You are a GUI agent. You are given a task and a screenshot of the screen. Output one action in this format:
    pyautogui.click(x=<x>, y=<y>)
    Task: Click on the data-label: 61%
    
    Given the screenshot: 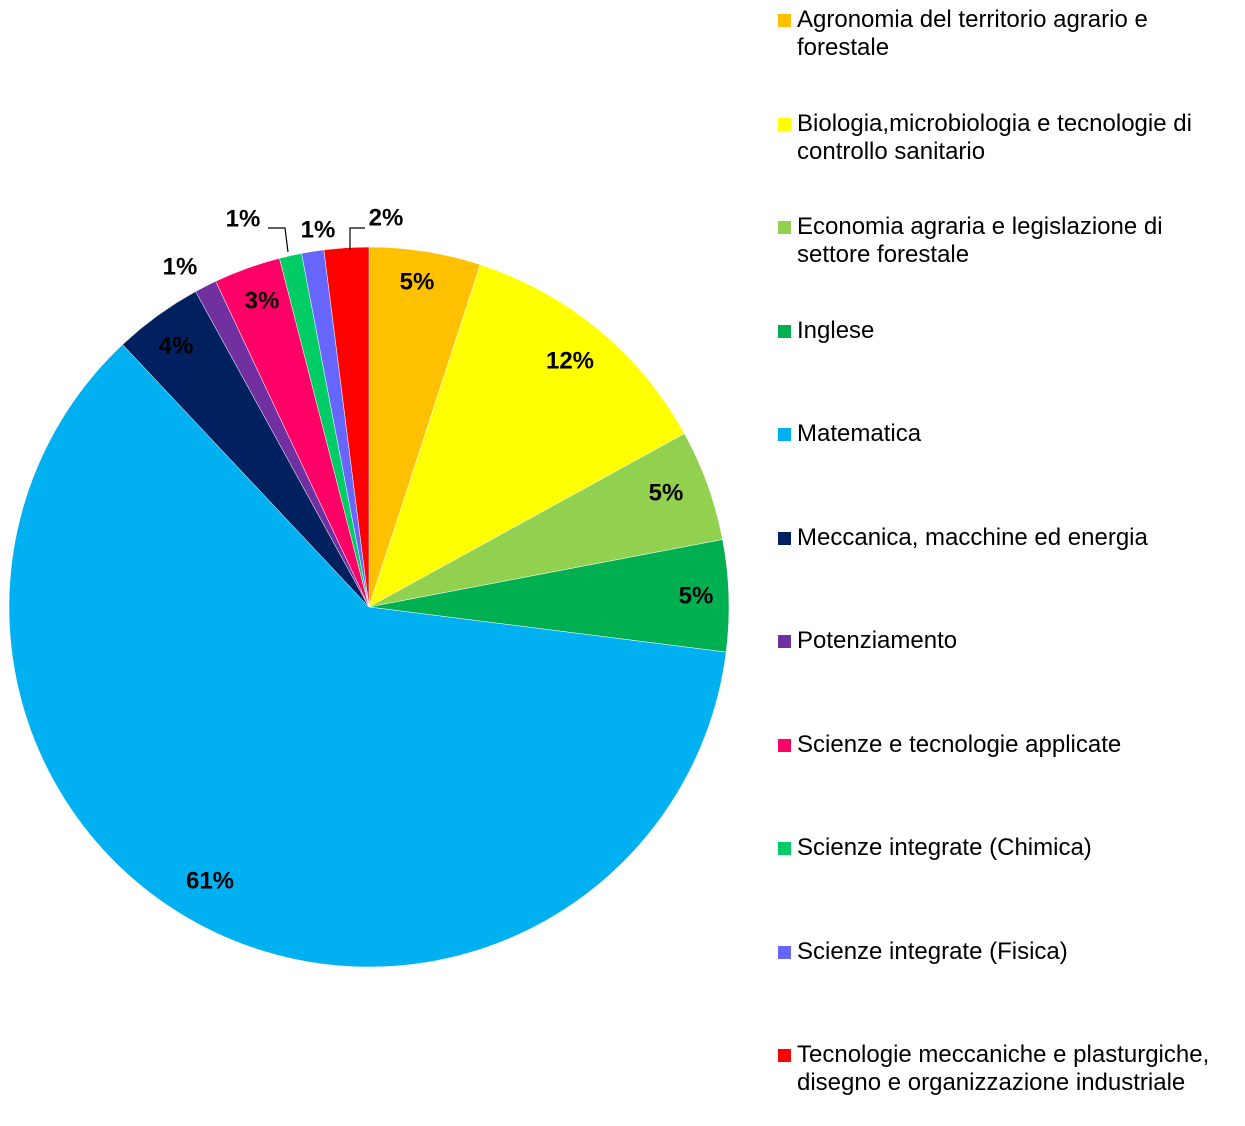 What is the action you would take?
    pyautogui.click(x=210, y=880)
    